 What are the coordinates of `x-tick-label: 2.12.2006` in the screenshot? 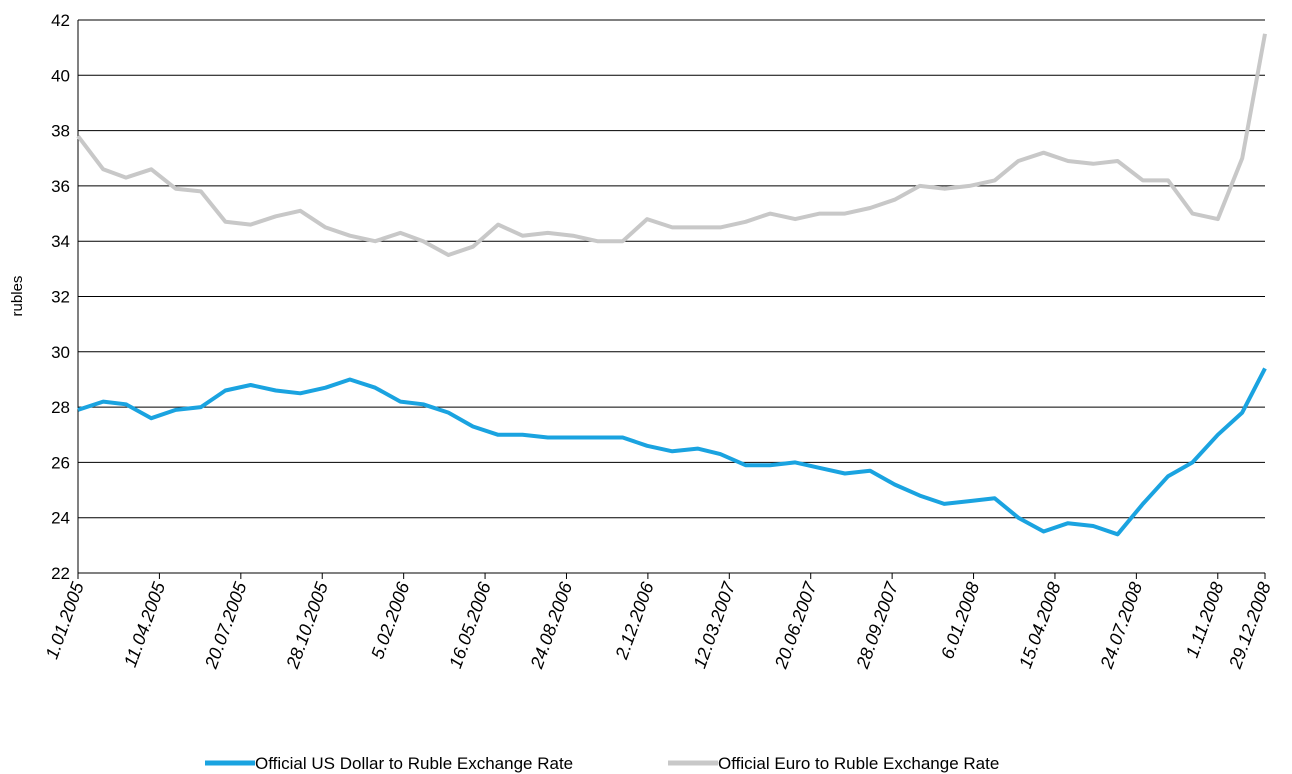 It's located at (634, 621).